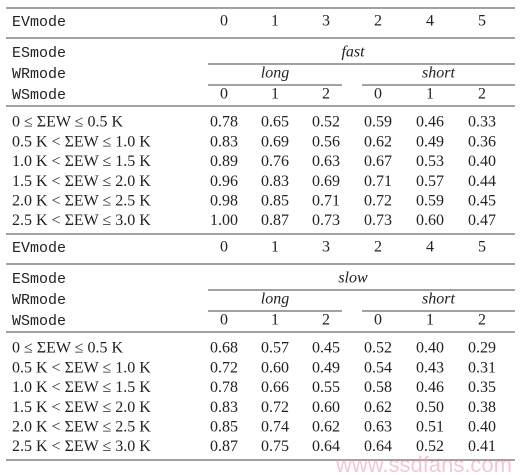  I want to click on cell: 0.51, so click(430, 426).